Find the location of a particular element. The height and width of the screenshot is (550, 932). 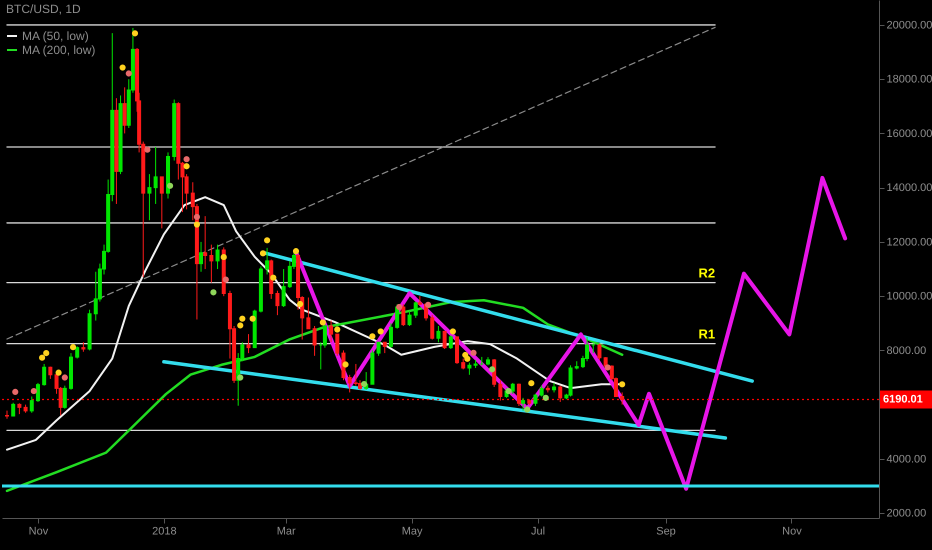

y-tick-label: 10000.00 is located at coordinates (909, 296).